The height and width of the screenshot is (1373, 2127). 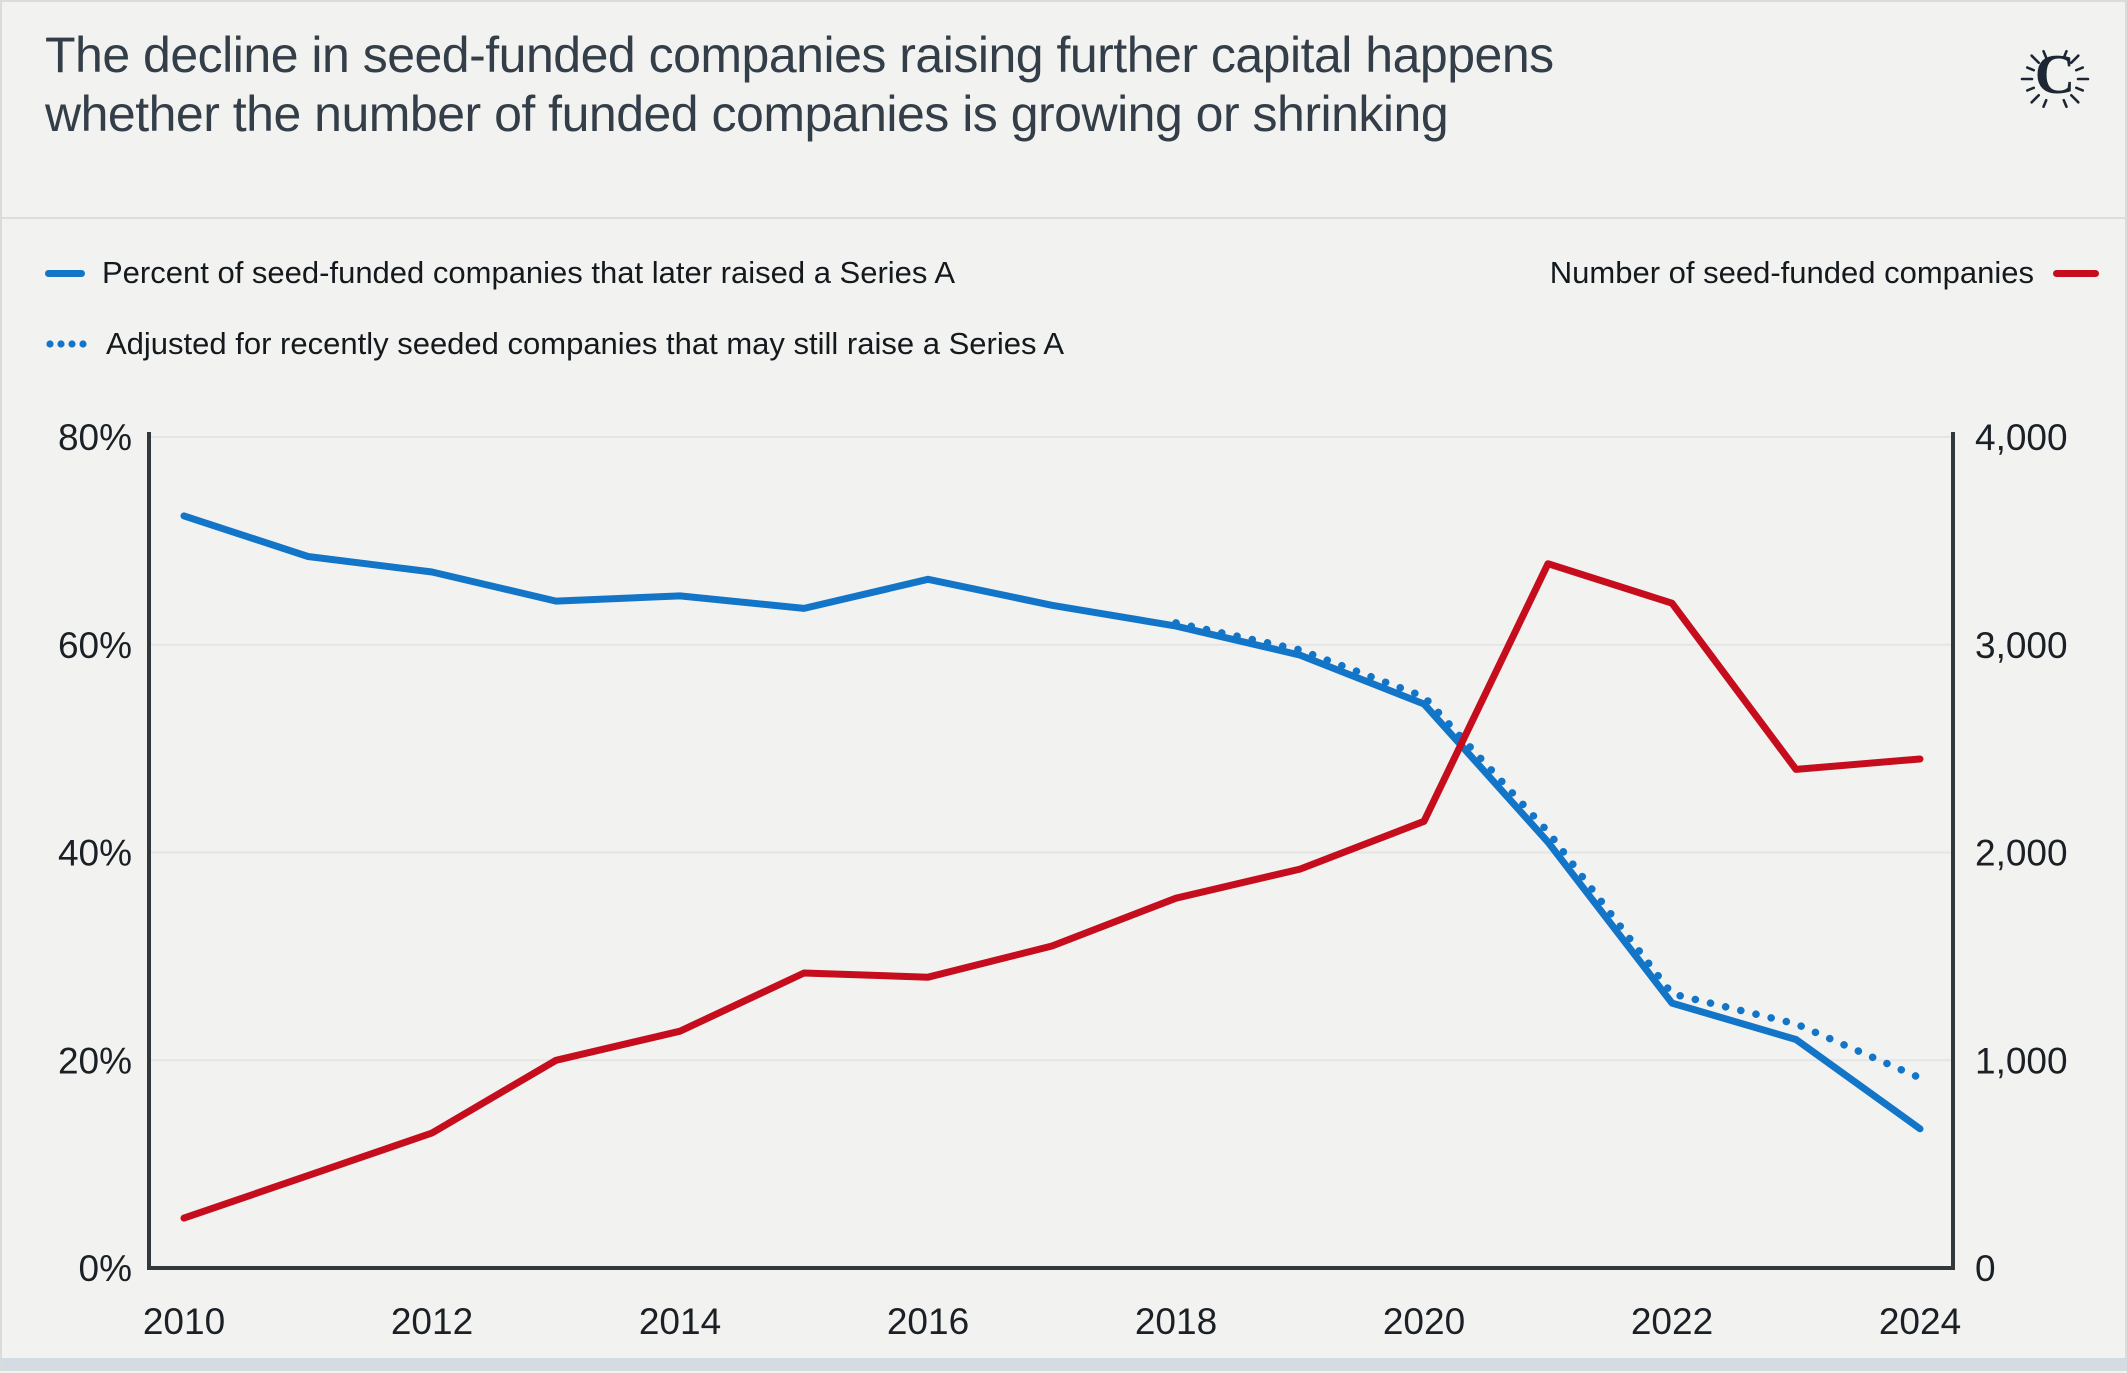 I want to click on y-axis-right-tick: 4,000, so click(x=2021, y=437).